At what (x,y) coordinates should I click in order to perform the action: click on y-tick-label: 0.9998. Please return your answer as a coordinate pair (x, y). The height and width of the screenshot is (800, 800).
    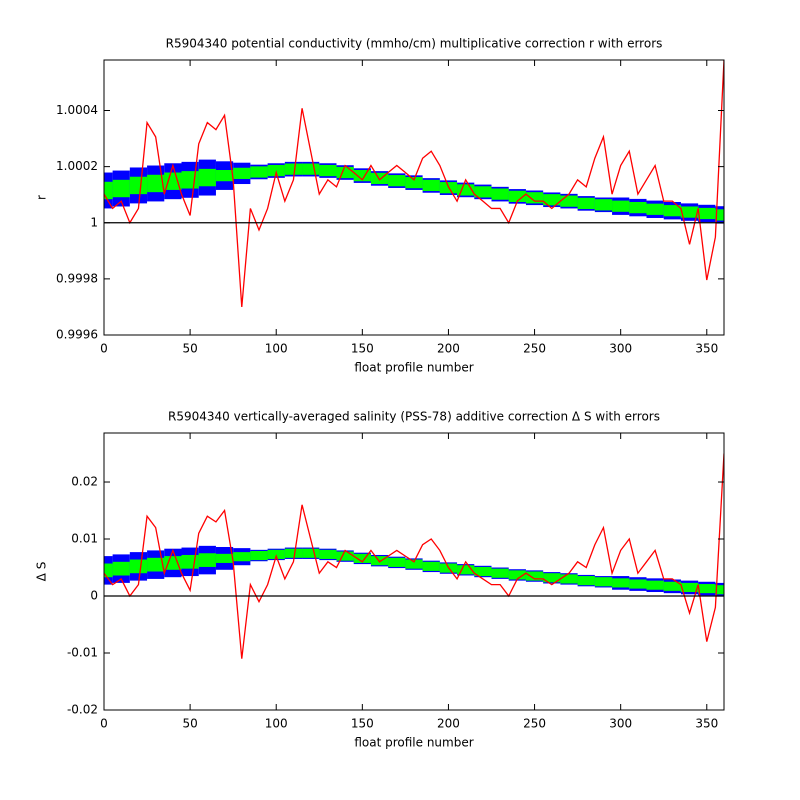
    Looking at the image, I should click on (77, 278).